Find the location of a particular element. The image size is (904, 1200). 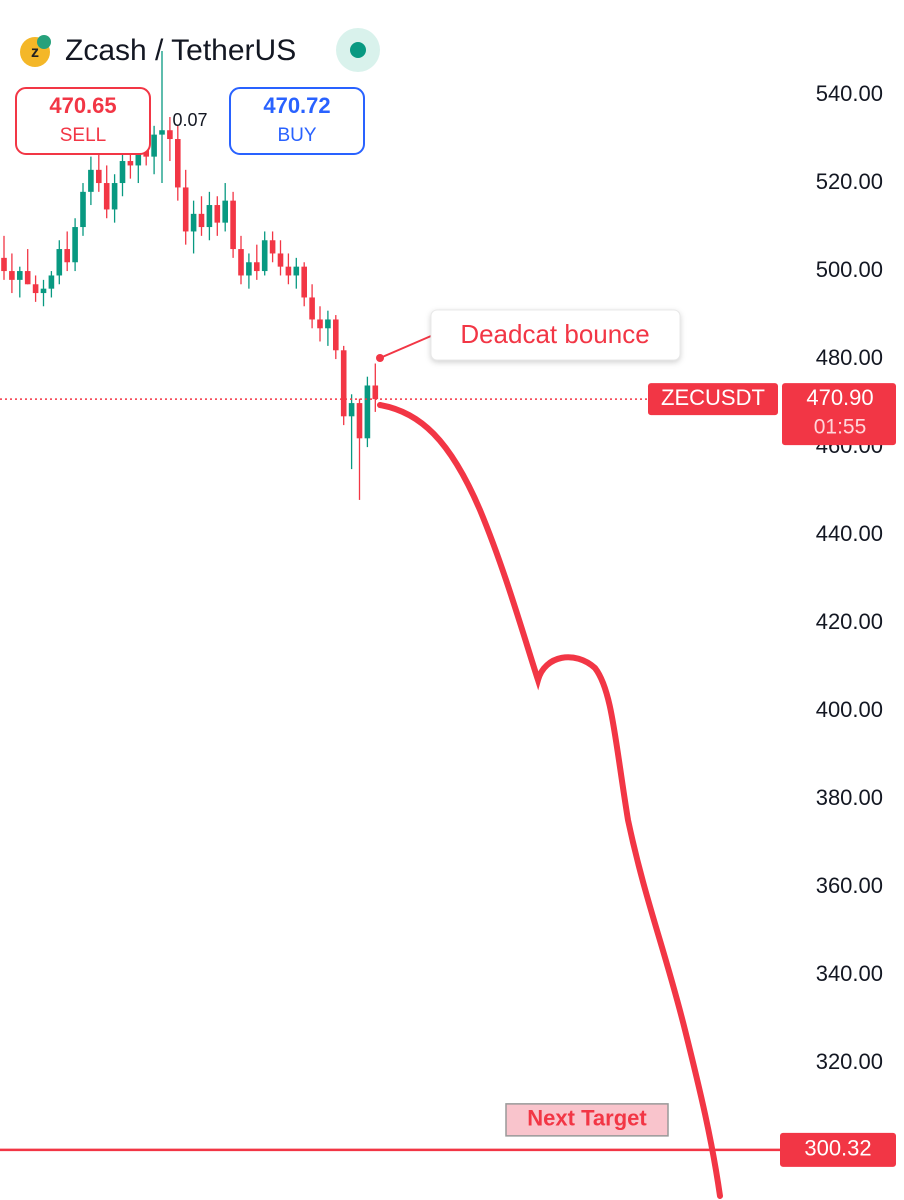

y-tick-label: 400.00 is located at coordinates (849, 709).